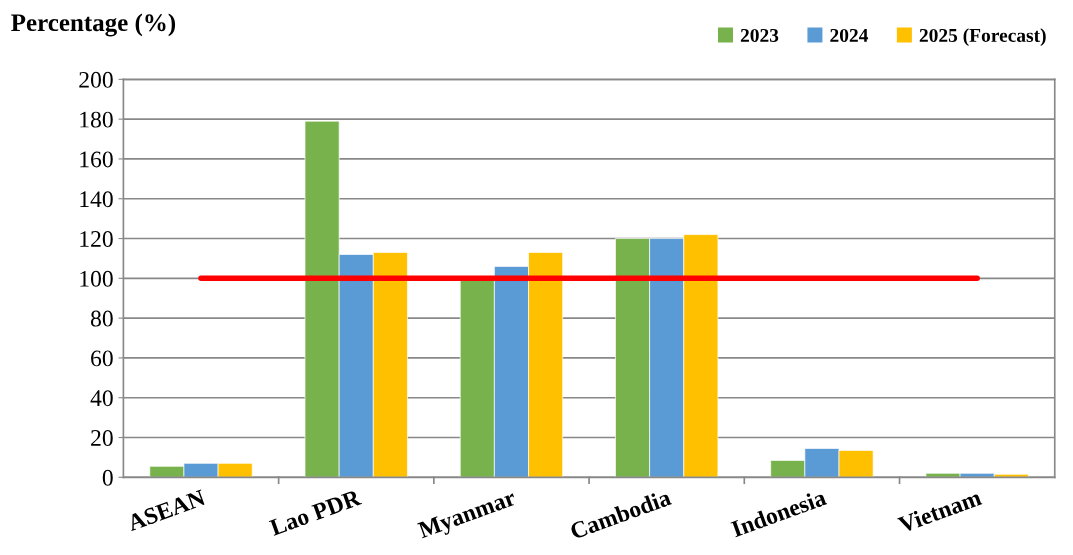 The image size is (1073, 555). I want to click on y-axis-title: Percentage (%), so click(93, 25).